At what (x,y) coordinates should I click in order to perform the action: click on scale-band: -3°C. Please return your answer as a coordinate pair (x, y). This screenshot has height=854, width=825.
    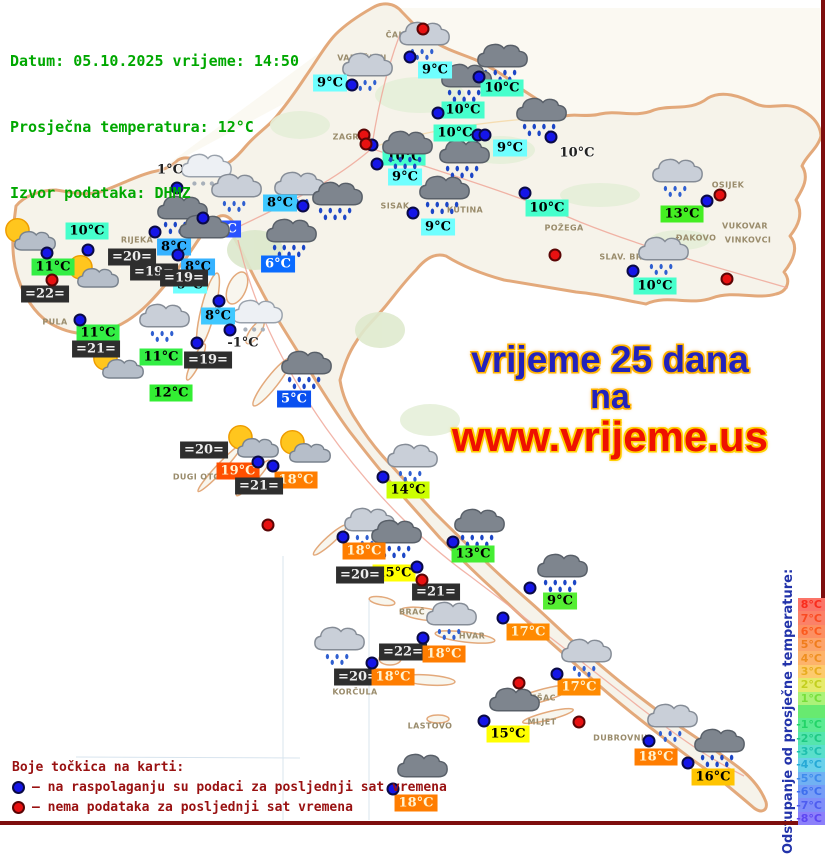
    Looking at the image, I should click on (810, 751).